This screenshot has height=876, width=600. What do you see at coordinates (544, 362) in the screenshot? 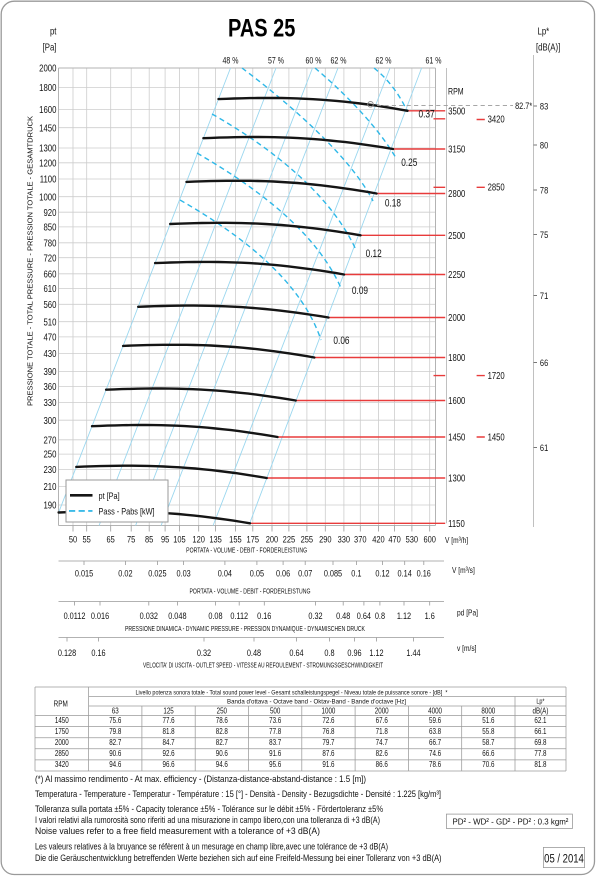
I see `svg-text: 66` at bounding box center [544, 362].